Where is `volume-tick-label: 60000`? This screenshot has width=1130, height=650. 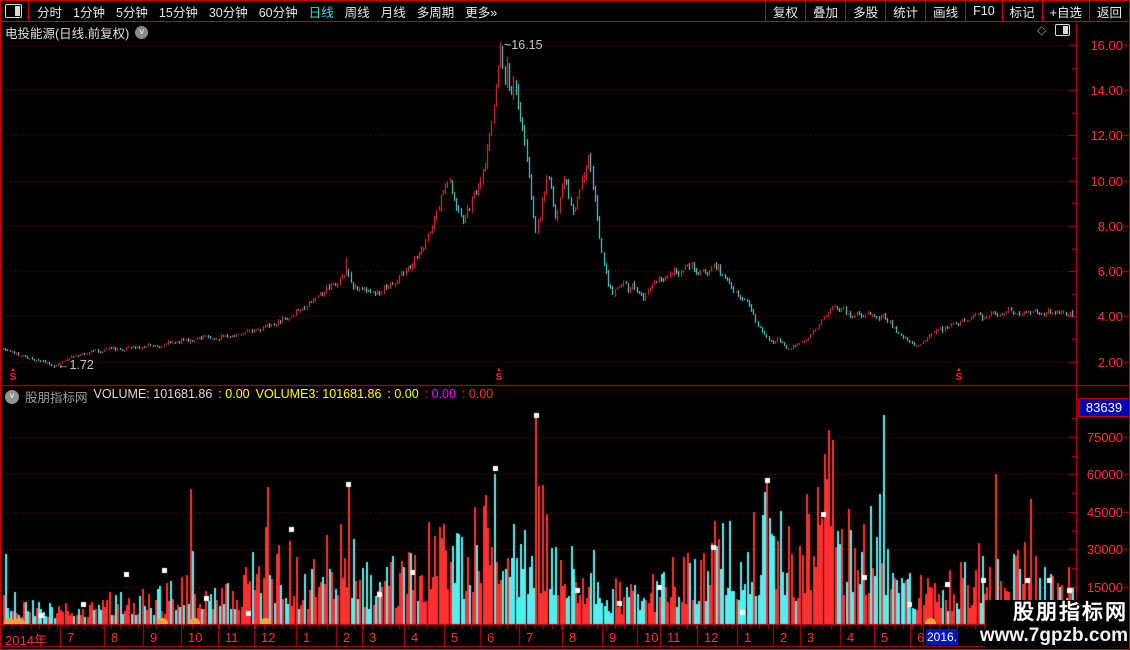 volume-tick-label: 60000 is located at coordinates (1104, 474).